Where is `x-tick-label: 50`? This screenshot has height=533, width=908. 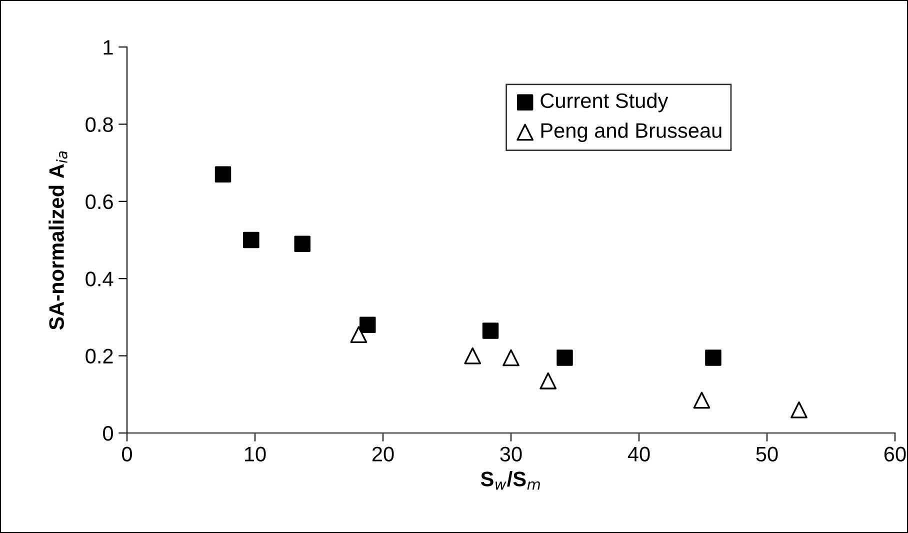
x-tick-label: 50 is located at coordinates (767, 454).